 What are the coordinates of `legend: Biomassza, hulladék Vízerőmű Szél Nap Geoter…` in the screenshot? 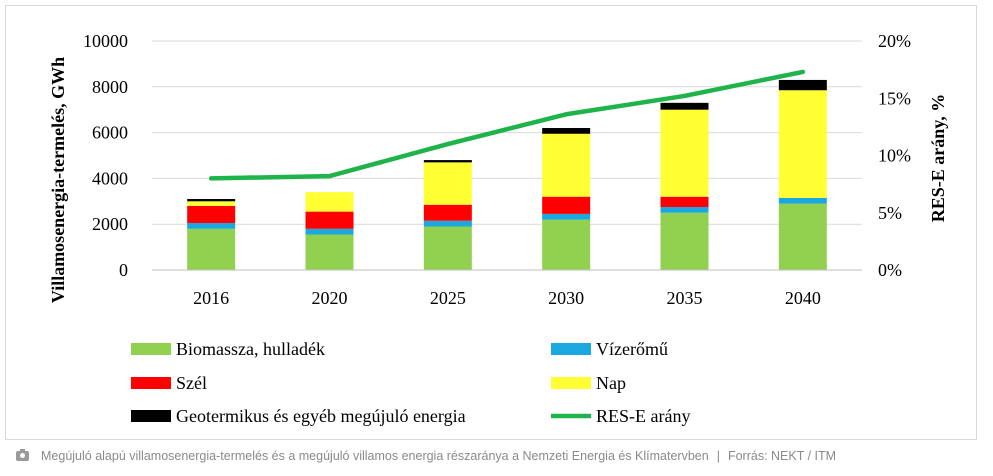 It's located at (410, 382).